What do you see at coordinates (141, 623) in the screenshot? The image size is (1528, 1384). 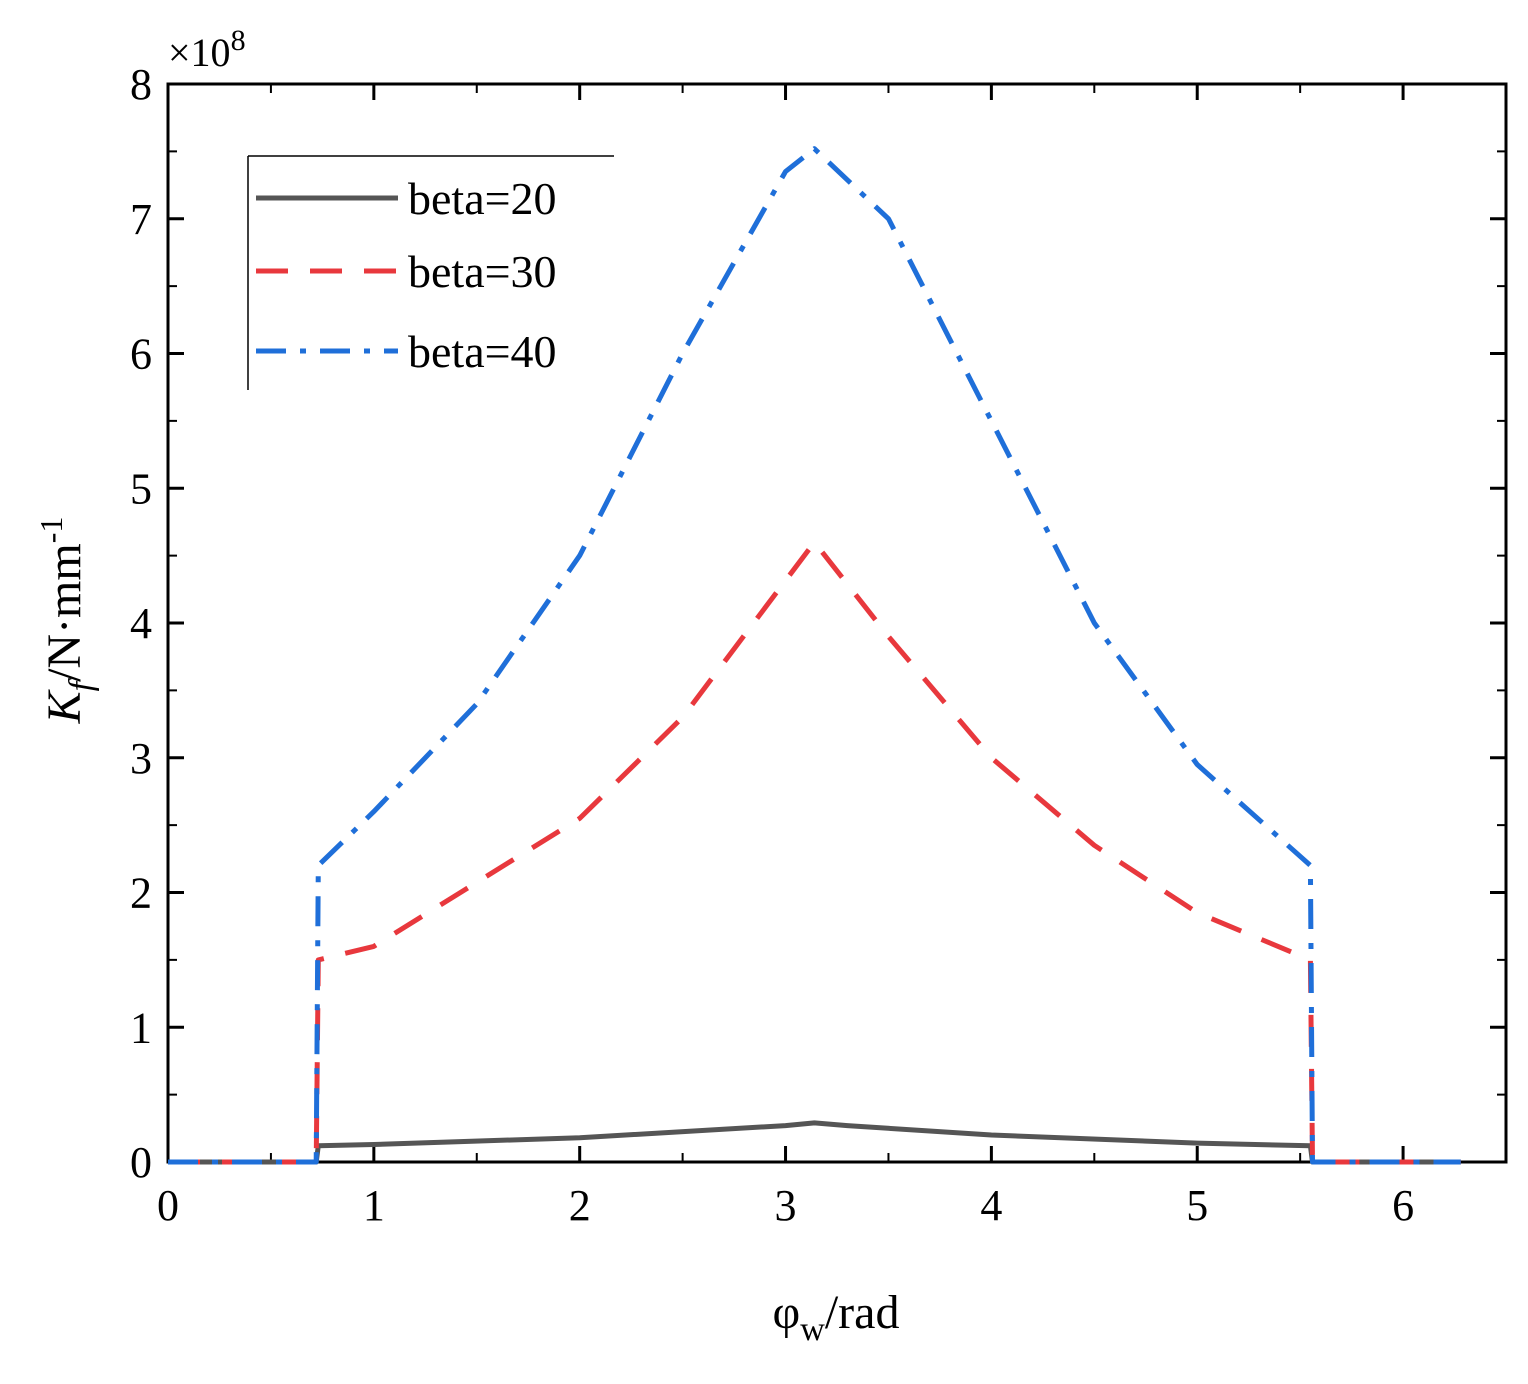 I see `y-tick-label: 4` at bounding box center [141, 623].